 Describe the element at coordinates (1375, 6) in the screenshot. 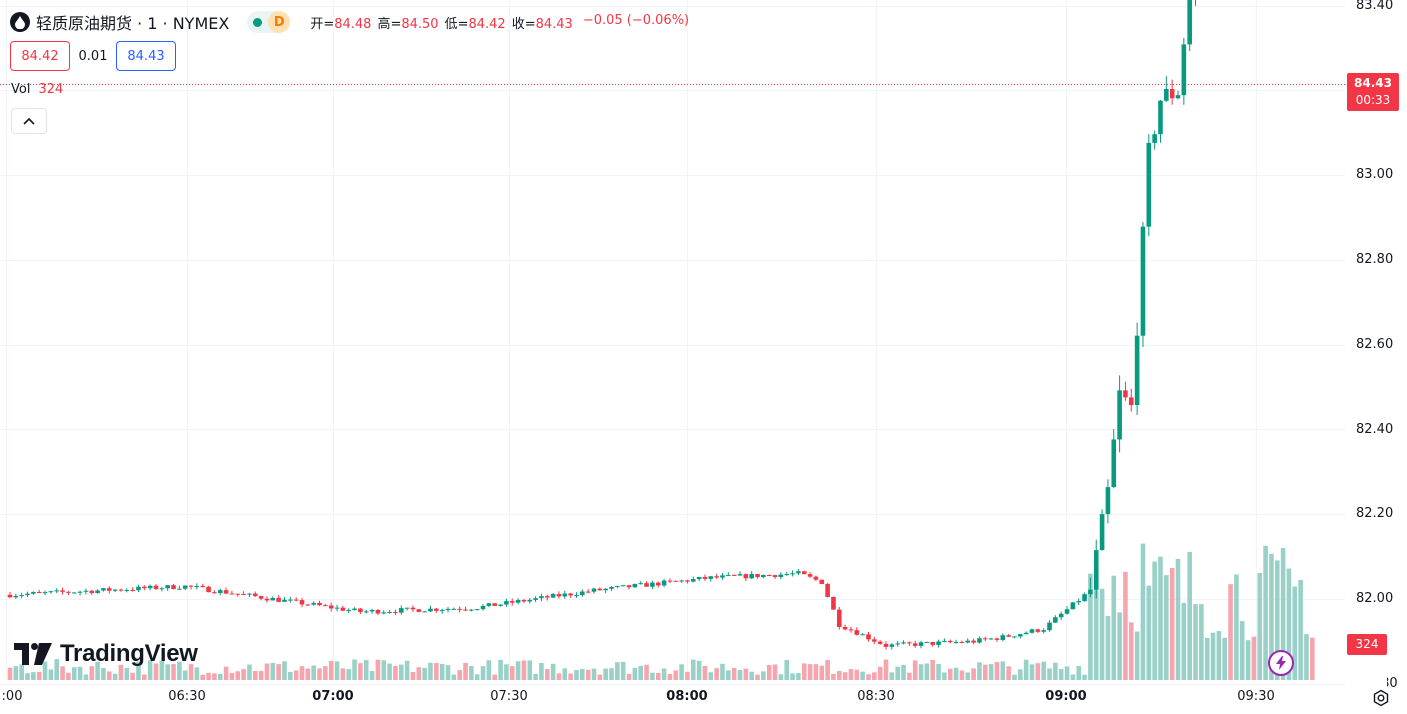

I see `price-tick-label: 83.40` at that location.